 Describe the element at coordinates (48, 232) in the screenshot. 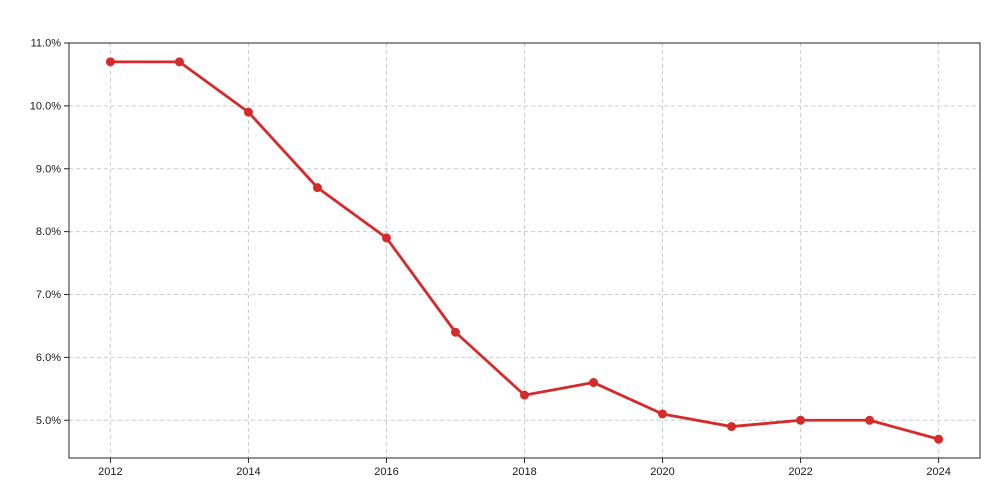

I see `y-tick-label: 8.0%` at that location.